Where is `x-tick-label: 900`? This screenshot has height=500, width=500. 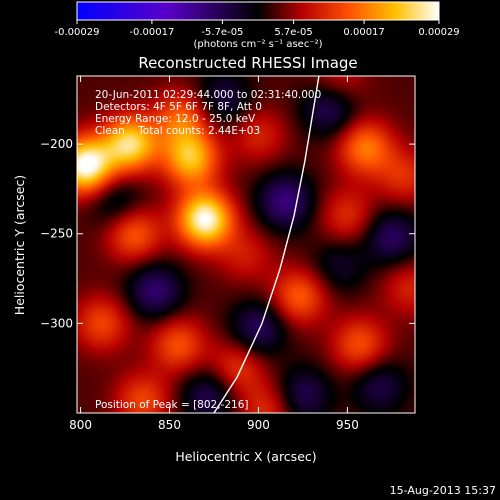 x-tick-label: 900 is located at coordinates (258, 425).